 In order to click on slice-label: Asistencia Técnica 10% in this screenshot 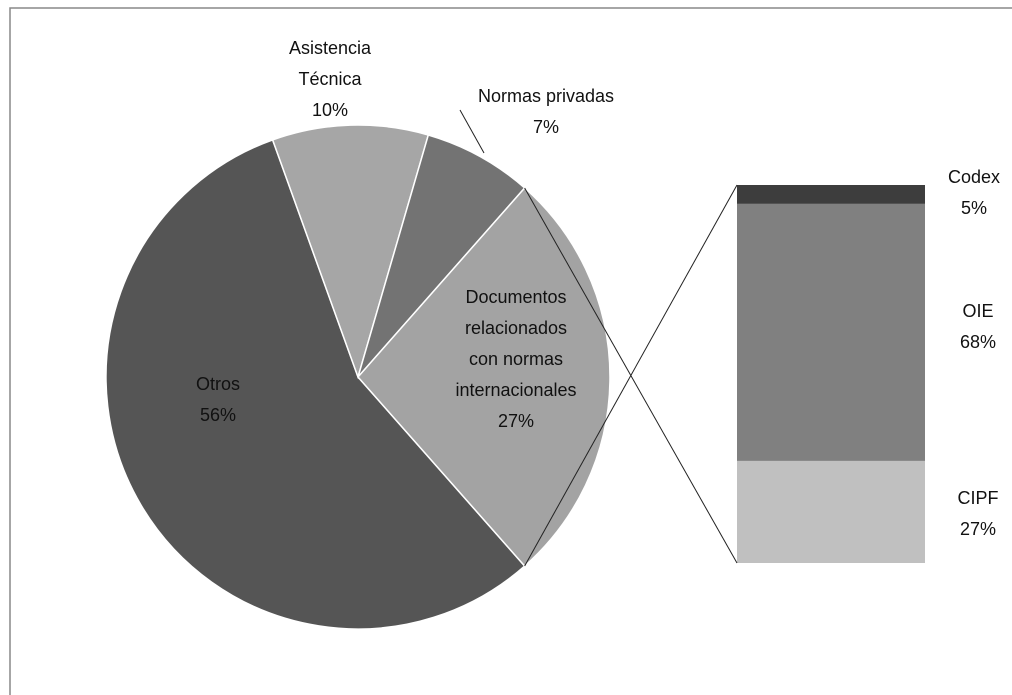, I will do `click(330, 79)`.